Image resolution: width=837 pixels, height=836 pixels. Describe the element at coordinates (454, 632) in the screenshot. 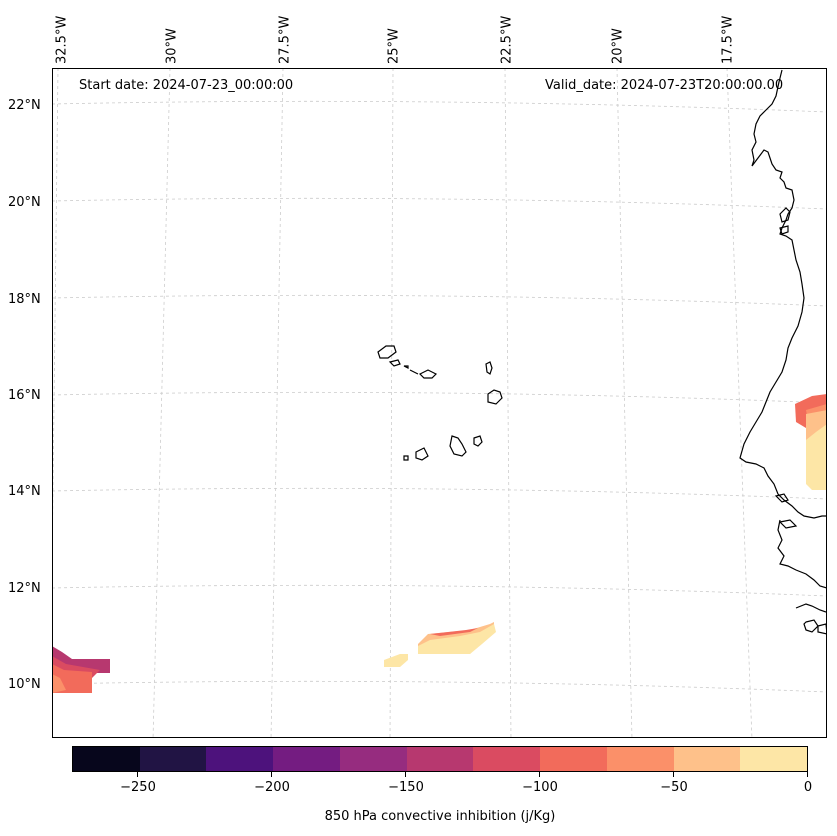

I see `contour-fill-coral` at that location.